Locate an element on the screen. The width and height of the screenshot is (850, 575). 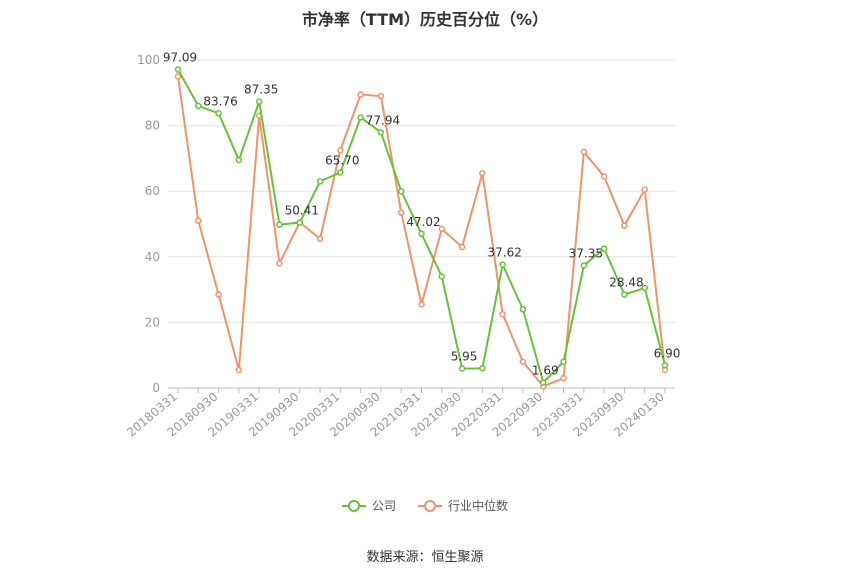
data-label-20200930: 77.94 is located at coordinates (383, 120).